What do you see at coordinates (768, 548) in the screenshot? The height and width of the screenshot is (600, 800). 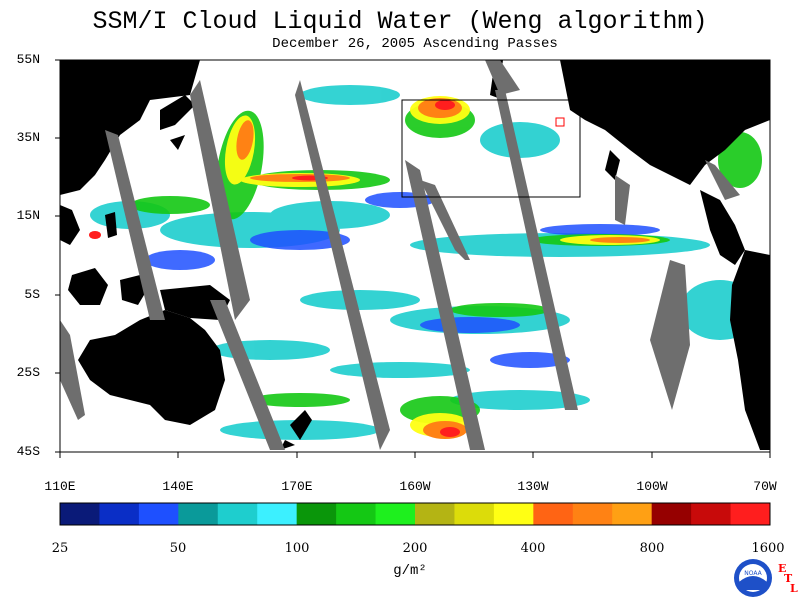 I see `colorbar-label-1600: 1600` at bounding box center [768, 548].